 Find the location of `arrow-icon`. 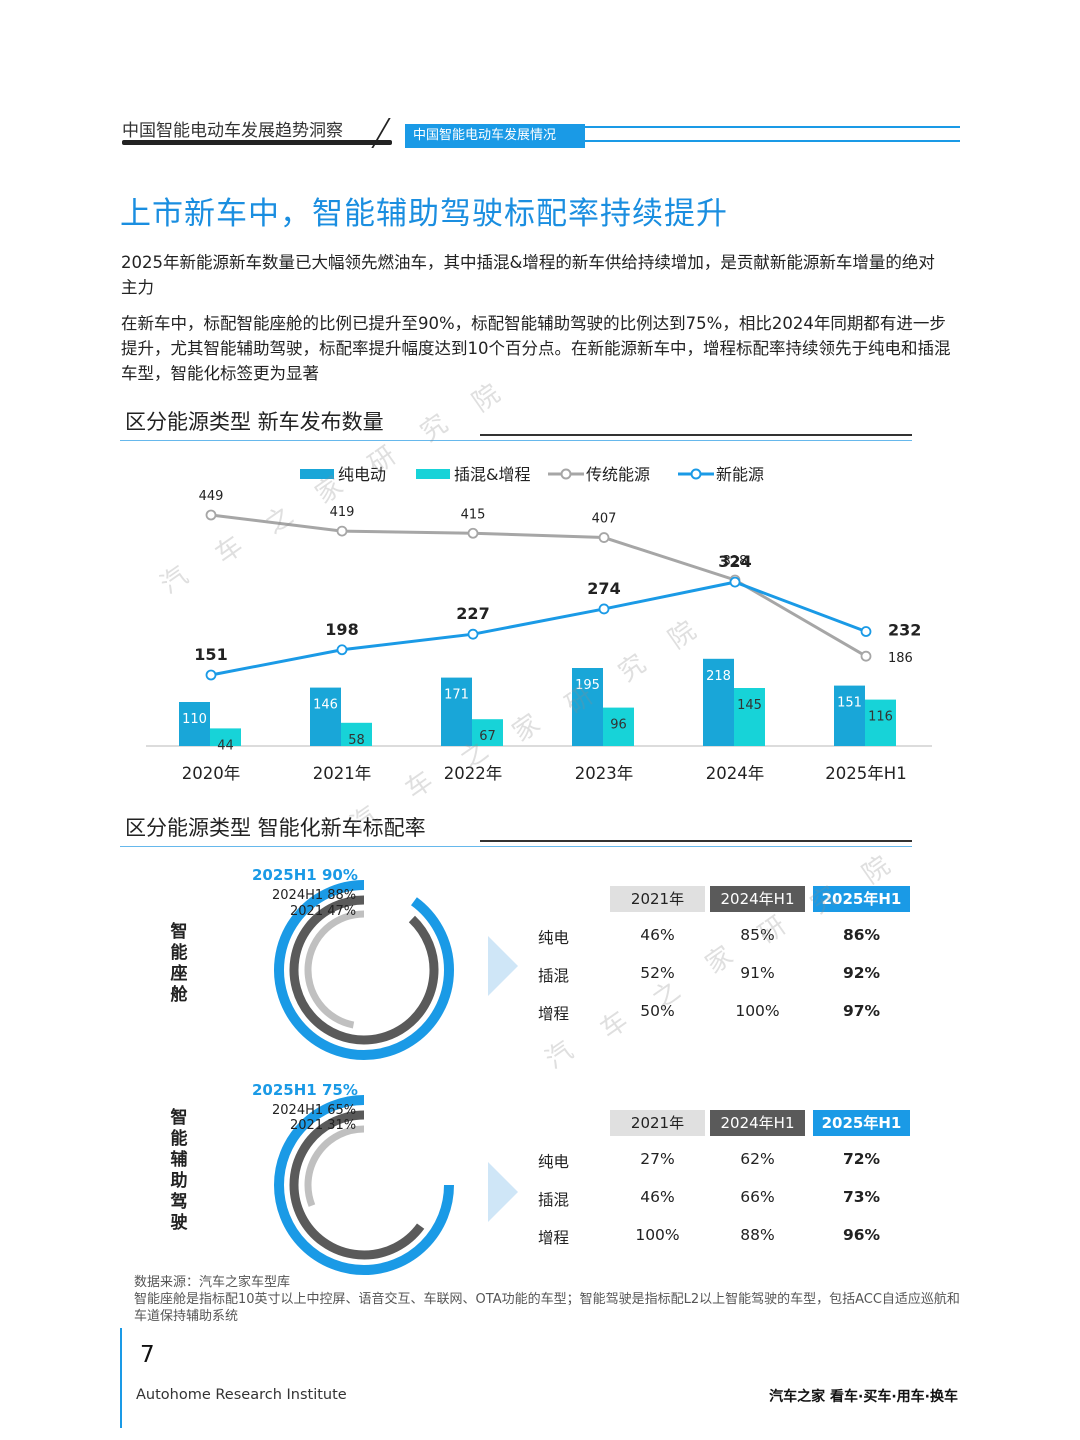

arrow-icon is located at coordinates (503, 1192).